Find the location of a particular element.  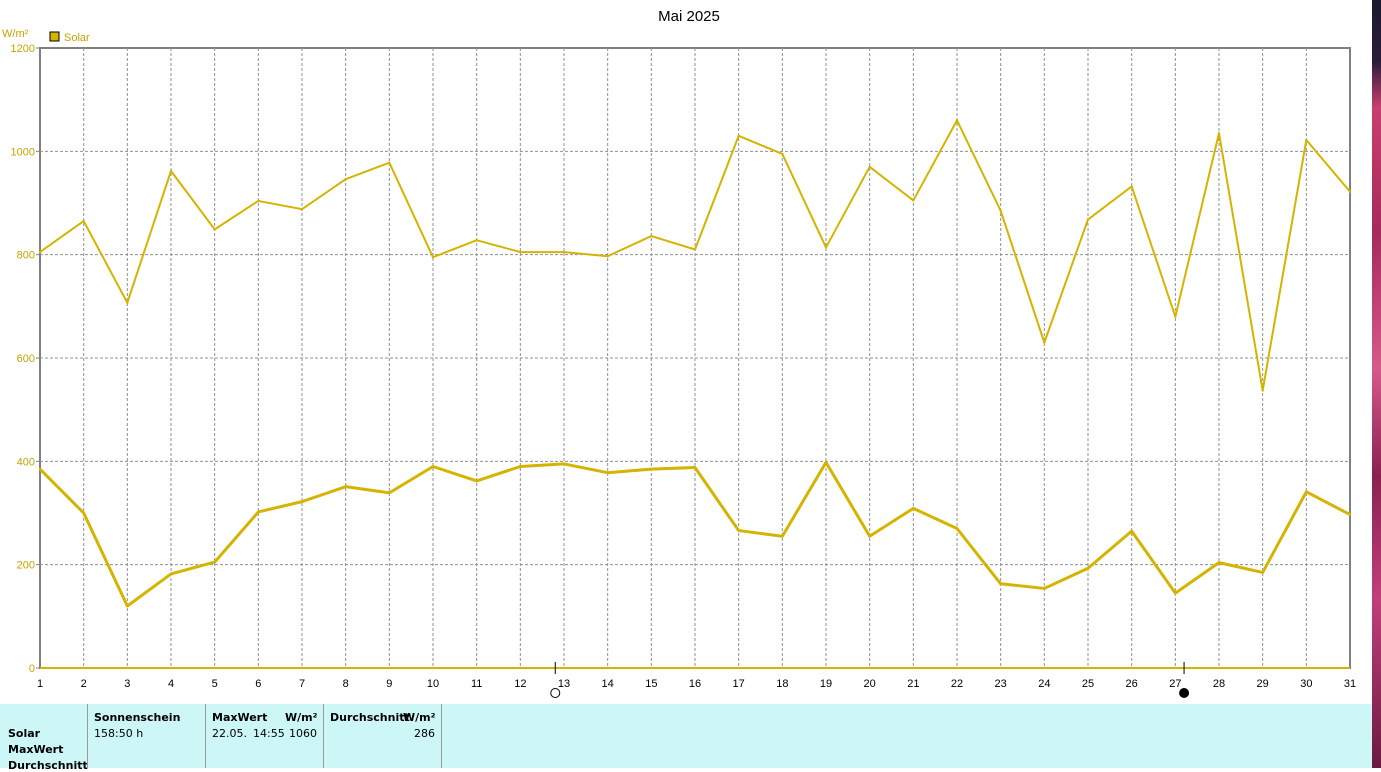

x-tick-label: 17 is located at coordinates (739, 684).